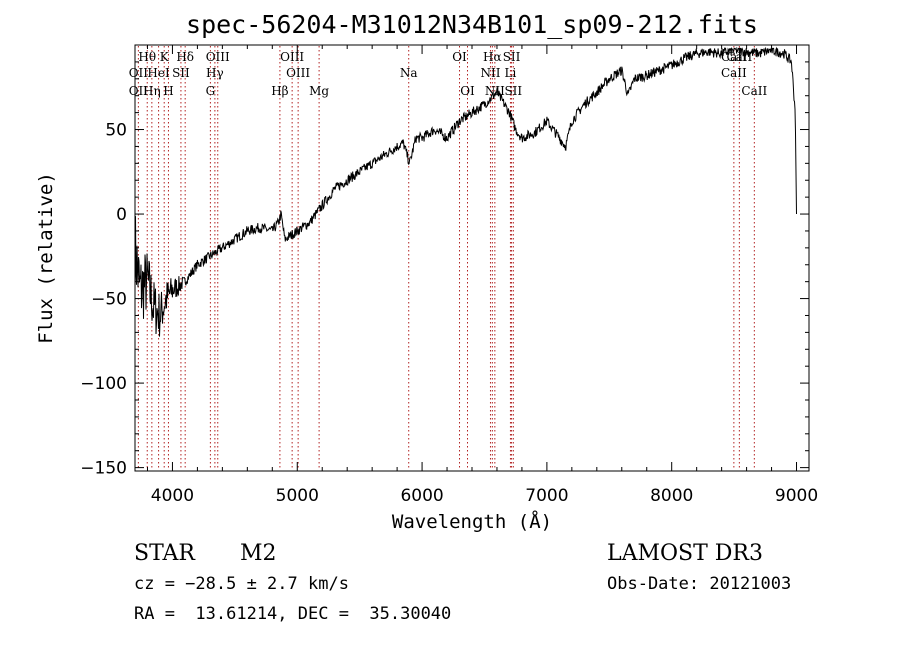 The width and height of the screenshot is (900, 649). What do you see at coordinates (699, 584) in the screenshot?
I see `obs-date-text: Obs-Date: 20121003` at bounding box center [699, 584].